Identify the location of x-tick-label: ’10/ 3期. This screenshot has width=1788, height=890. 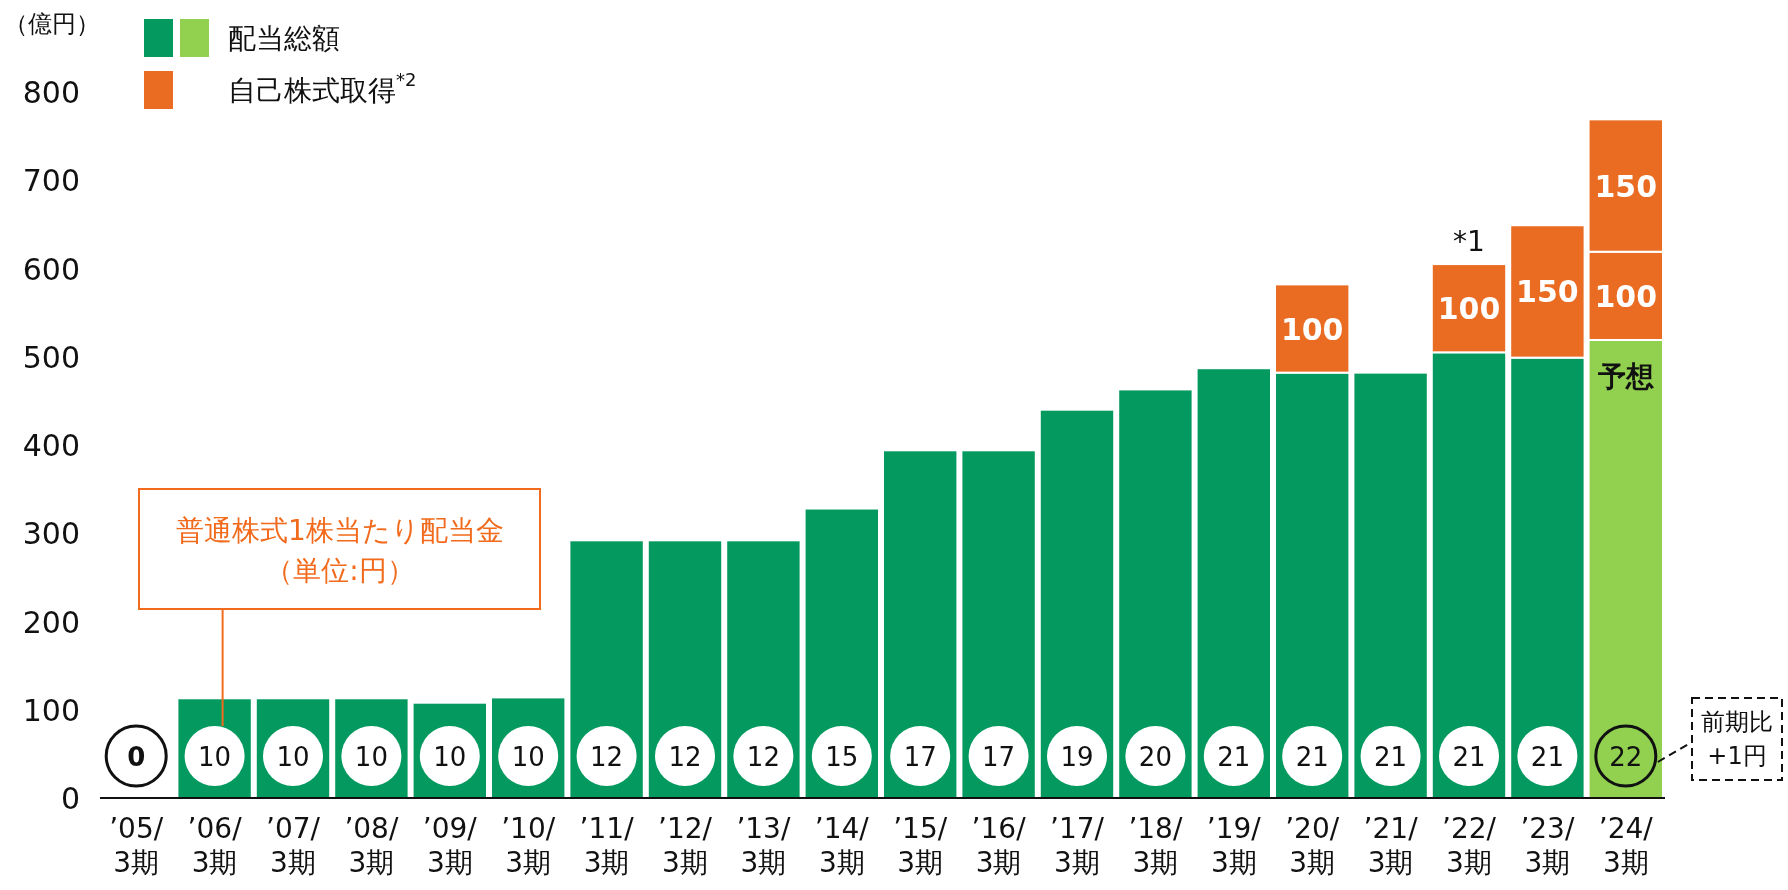
(528, 845).